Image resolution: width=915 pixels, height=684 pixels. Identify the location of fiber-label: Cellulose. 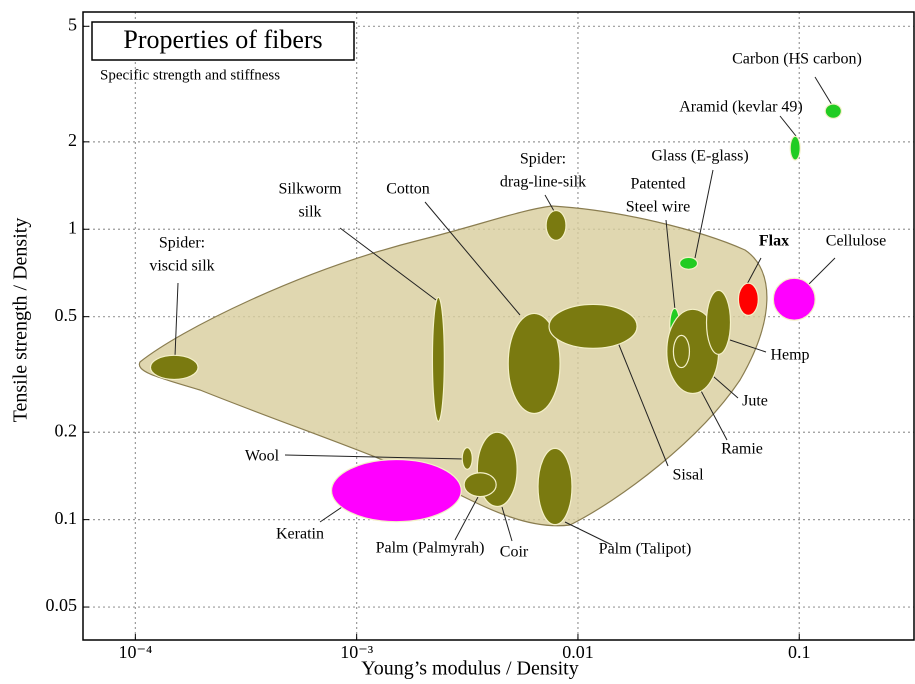
(856, 241).